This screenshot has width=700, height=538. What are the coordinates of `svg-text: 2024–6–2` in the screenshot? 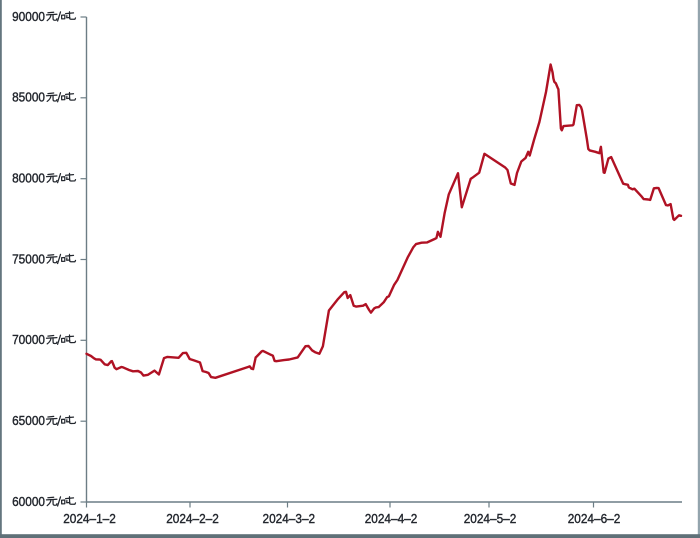 It's located at (594, 518).